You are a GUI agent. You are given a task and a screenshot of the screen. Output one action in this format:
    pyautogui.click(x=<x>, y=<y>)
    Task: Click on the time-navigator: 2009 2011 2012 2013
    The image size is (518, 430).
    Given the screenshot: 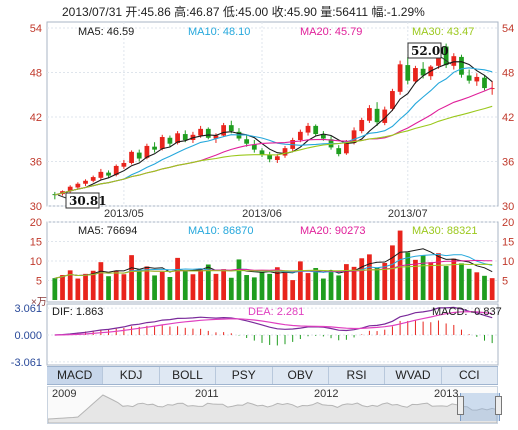 What is the action you would take?
    pyautogui.click(x=274, y=405)
    